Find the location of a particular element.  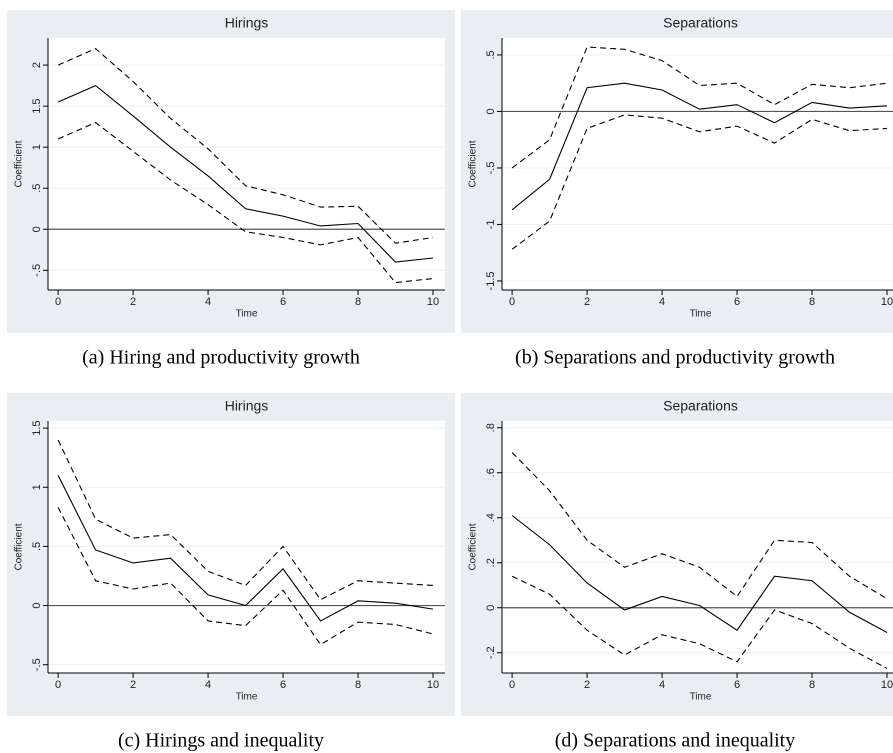

y-tick-label: -.2 is located at coordinates (491, 652).